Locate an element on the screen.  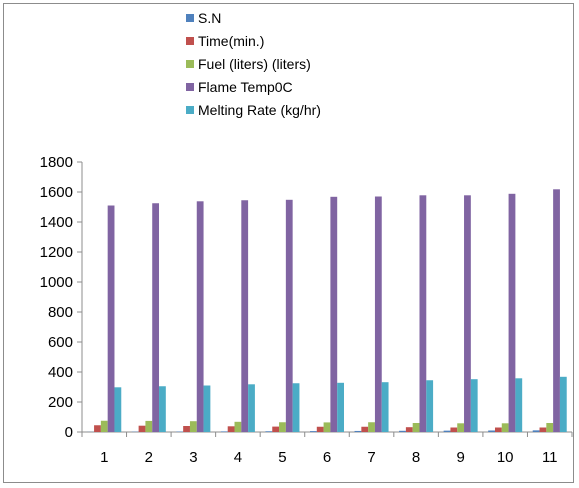
y-tick-label: 600 is located at coordinates (60, 342).